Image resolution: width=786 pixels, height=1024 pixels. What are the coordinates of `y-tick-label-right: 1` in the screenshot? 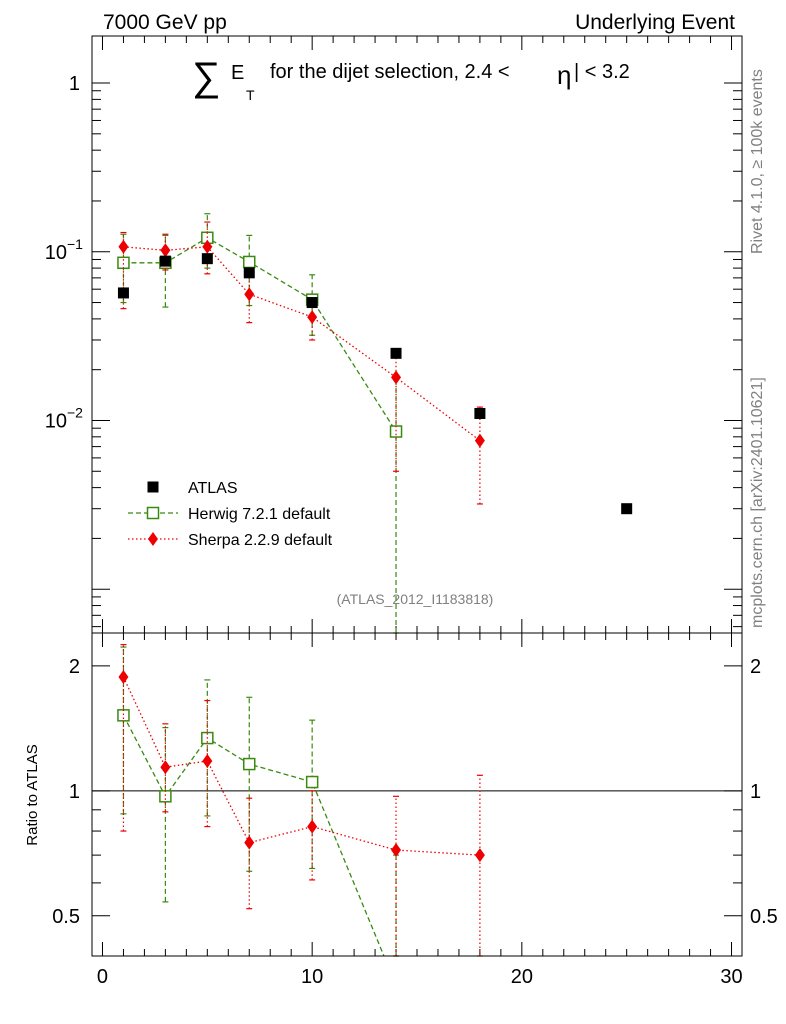 It's located at (755, 792).